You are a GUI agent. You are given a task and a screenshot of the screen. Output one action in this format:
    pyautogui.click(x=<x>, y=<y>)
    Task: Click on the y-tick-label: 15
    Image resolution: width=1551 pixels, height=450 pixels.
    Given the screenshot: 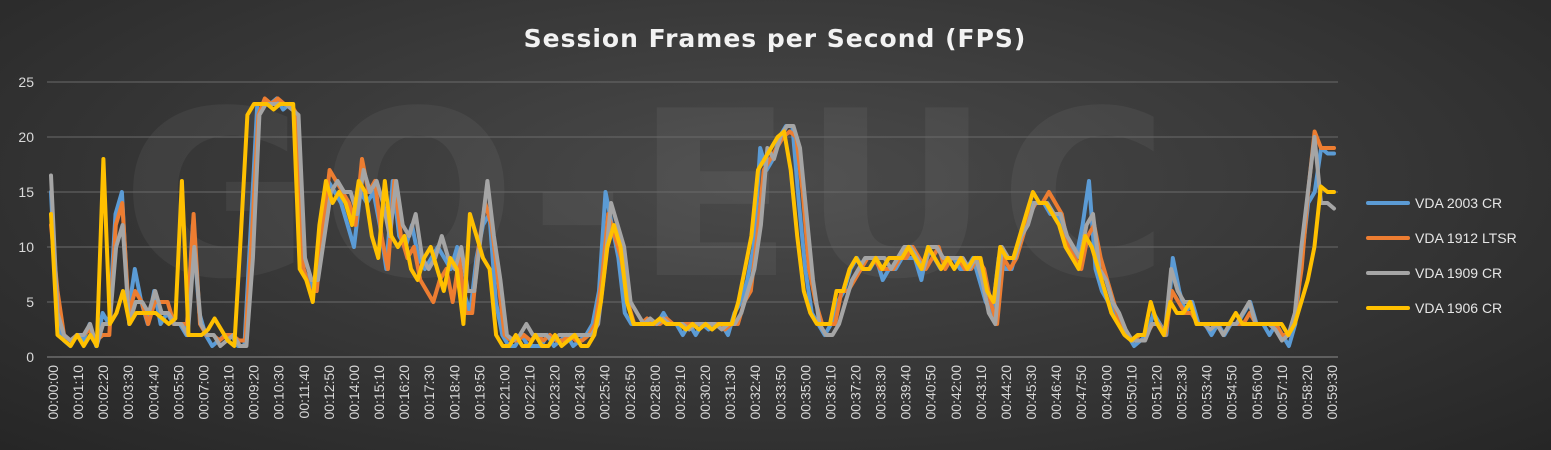 What is the action you would take?
    pyautogui.click(x=26, y=192)
    